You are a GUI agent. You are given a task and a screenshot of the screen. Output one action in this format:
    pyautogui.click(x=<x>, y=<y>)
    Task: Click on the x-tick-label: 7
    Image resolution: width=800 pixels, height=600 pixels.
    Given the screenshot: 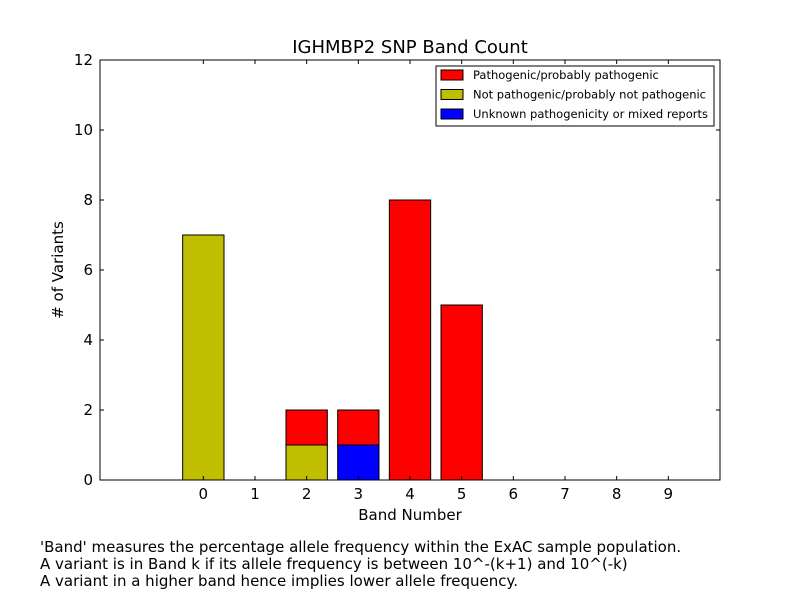 What is the action you would take?
    pyautogui.click(x=565, y=494)
    